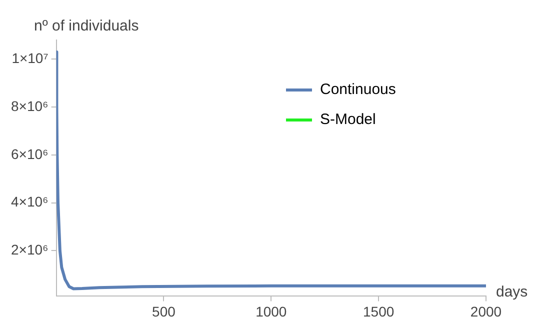 This screenshot has height=332, width=550. Describe the element at coordinates (86, 26) in the screenshot. I see `y-axis-title: nº of individuals` at that location.